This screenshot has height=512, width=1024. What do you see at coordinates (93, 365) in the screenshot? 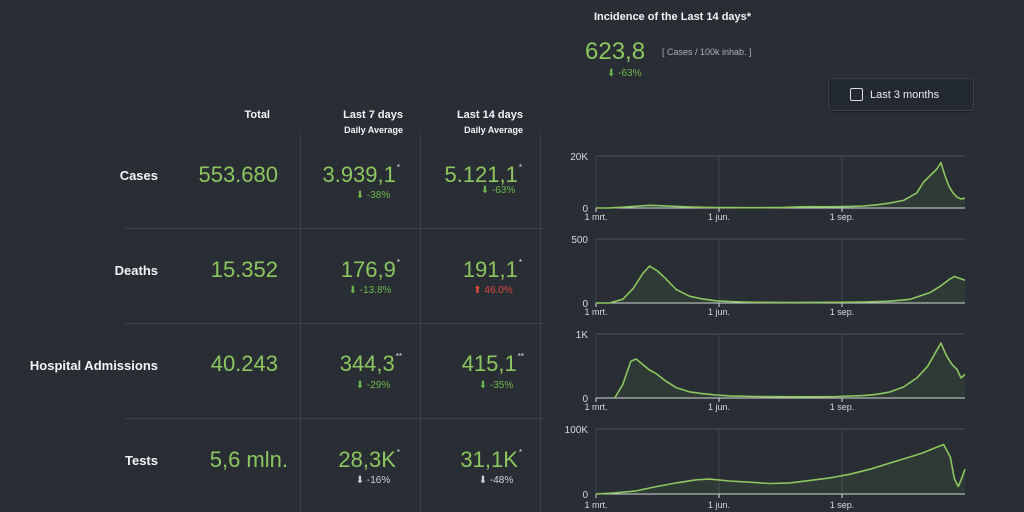
I see `row-label-hospital-admissions: Hospital Admissions` at bounding box center [93, 365].